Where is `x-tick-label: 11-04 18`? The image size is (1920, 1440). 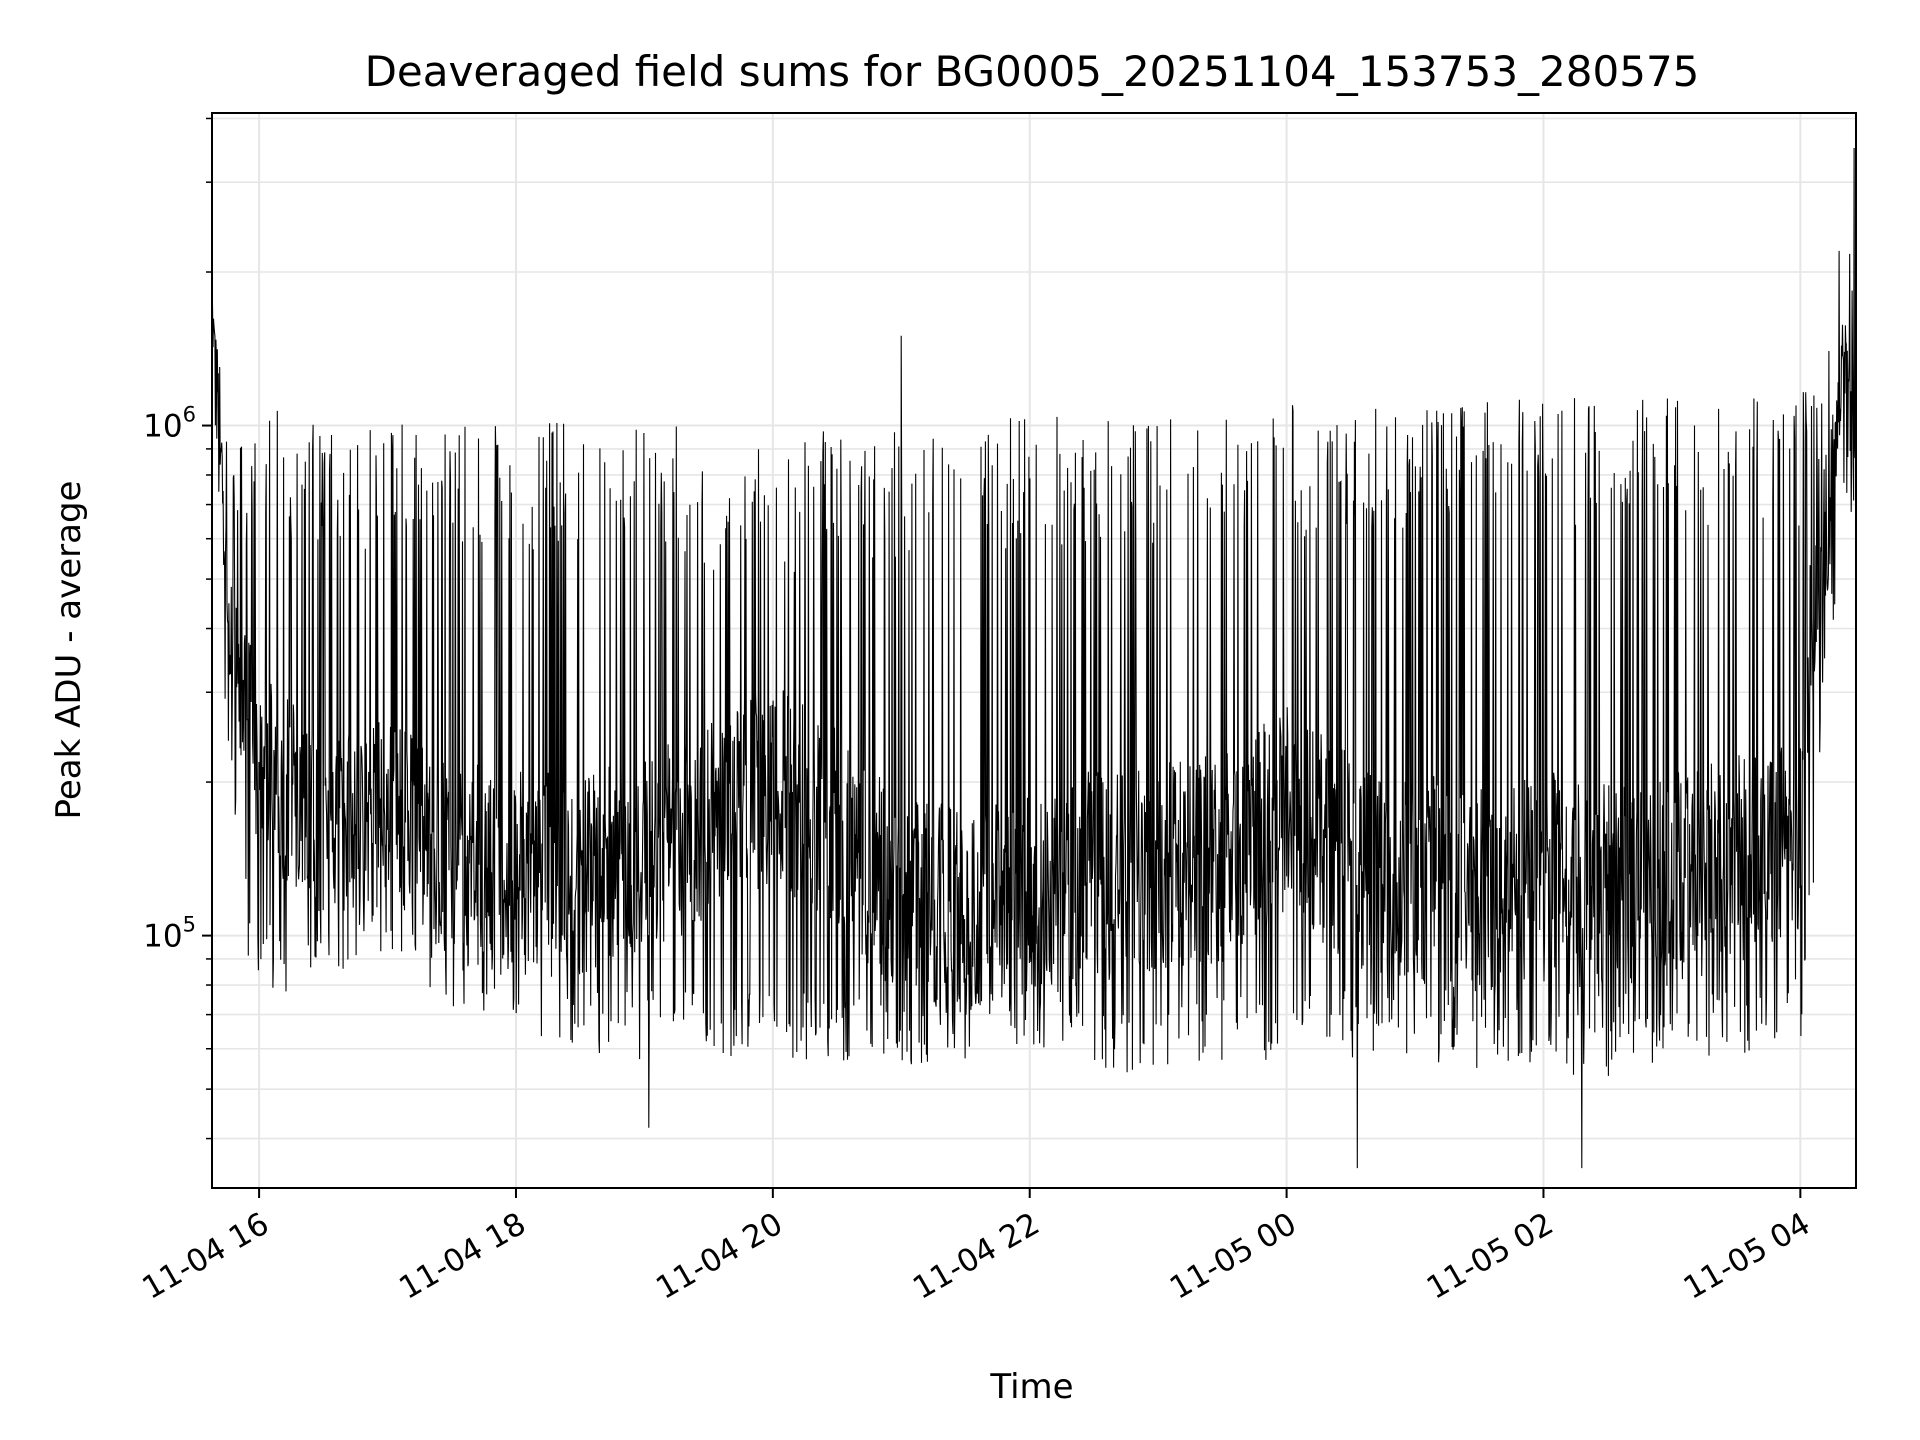
x-tick-label: 11-04 18 is located at coordinates (462, 1256).